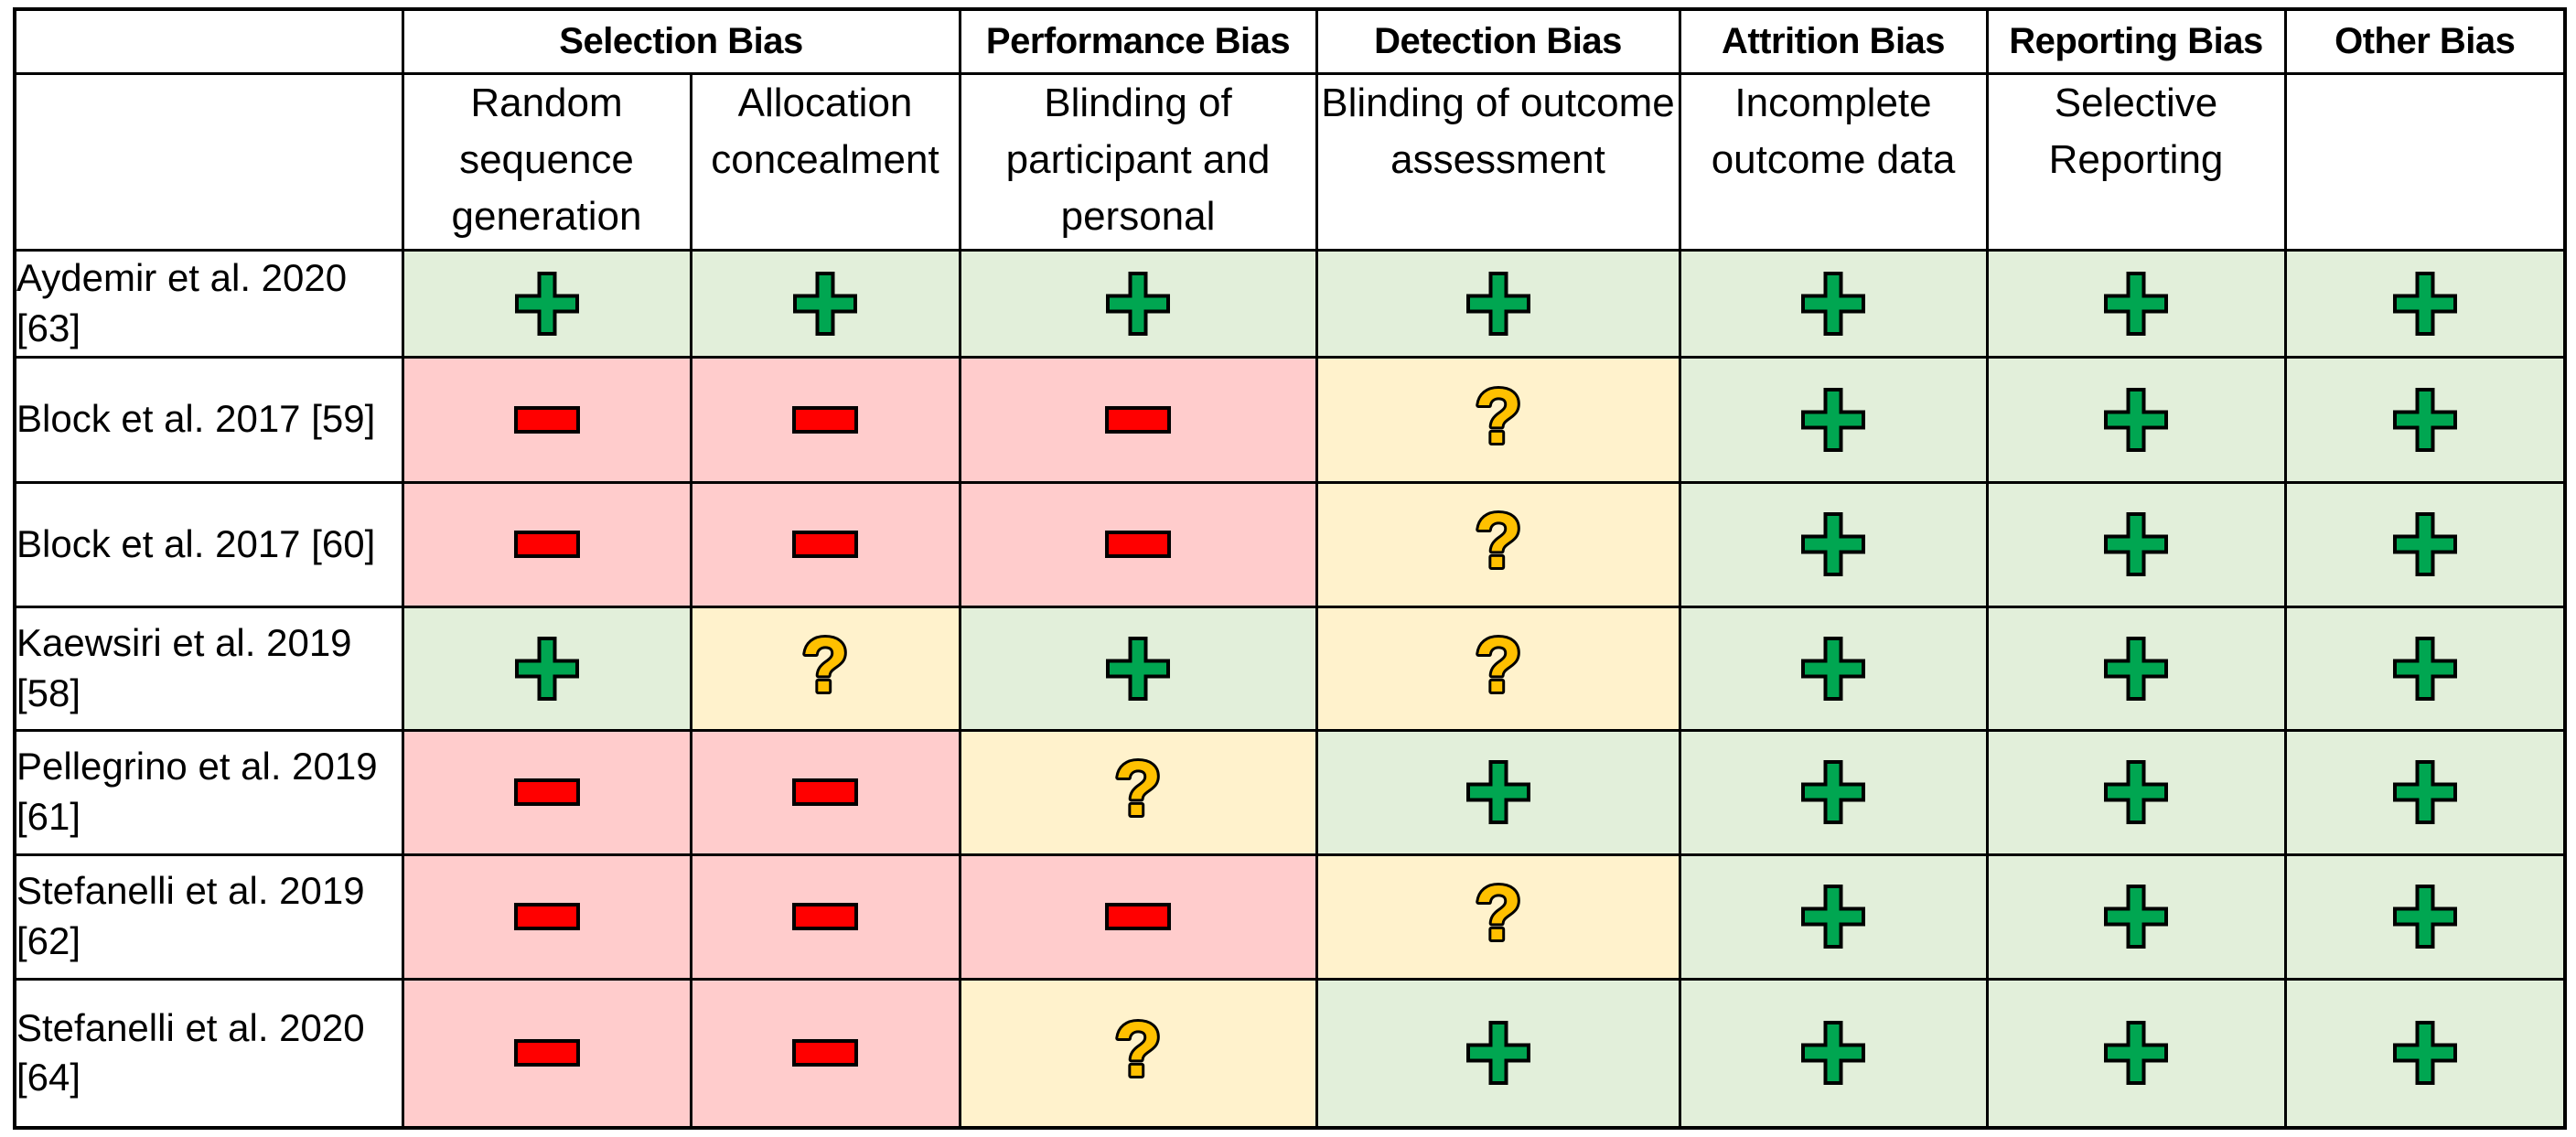 The image size is (2576, 1137). Describe the element at coordinates (1138, 41) in the screenshot. I see `bias-group-header: Performance Bias` at that location.